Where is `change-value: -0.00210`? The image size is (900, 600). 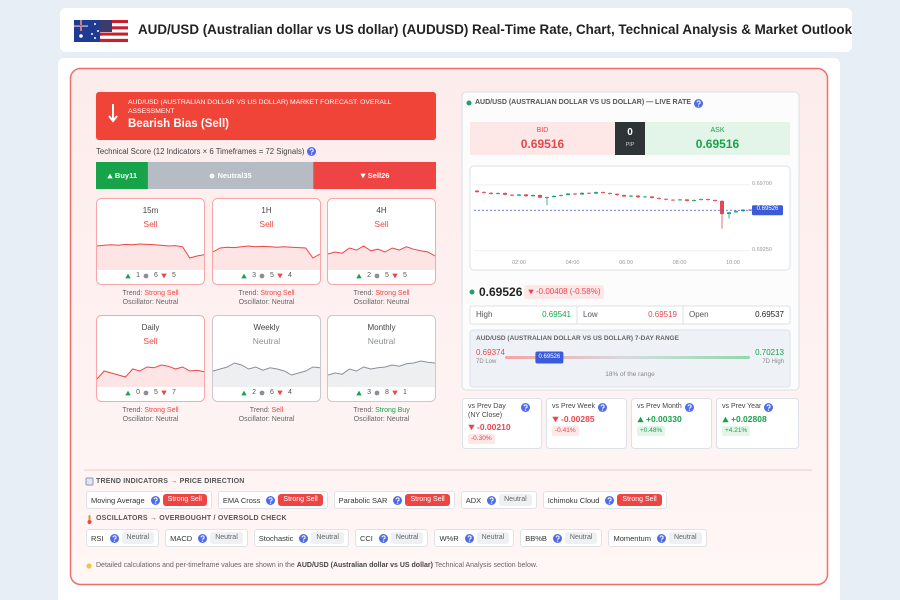
change-value: -0.00210 is located at coordinates (494, 427).